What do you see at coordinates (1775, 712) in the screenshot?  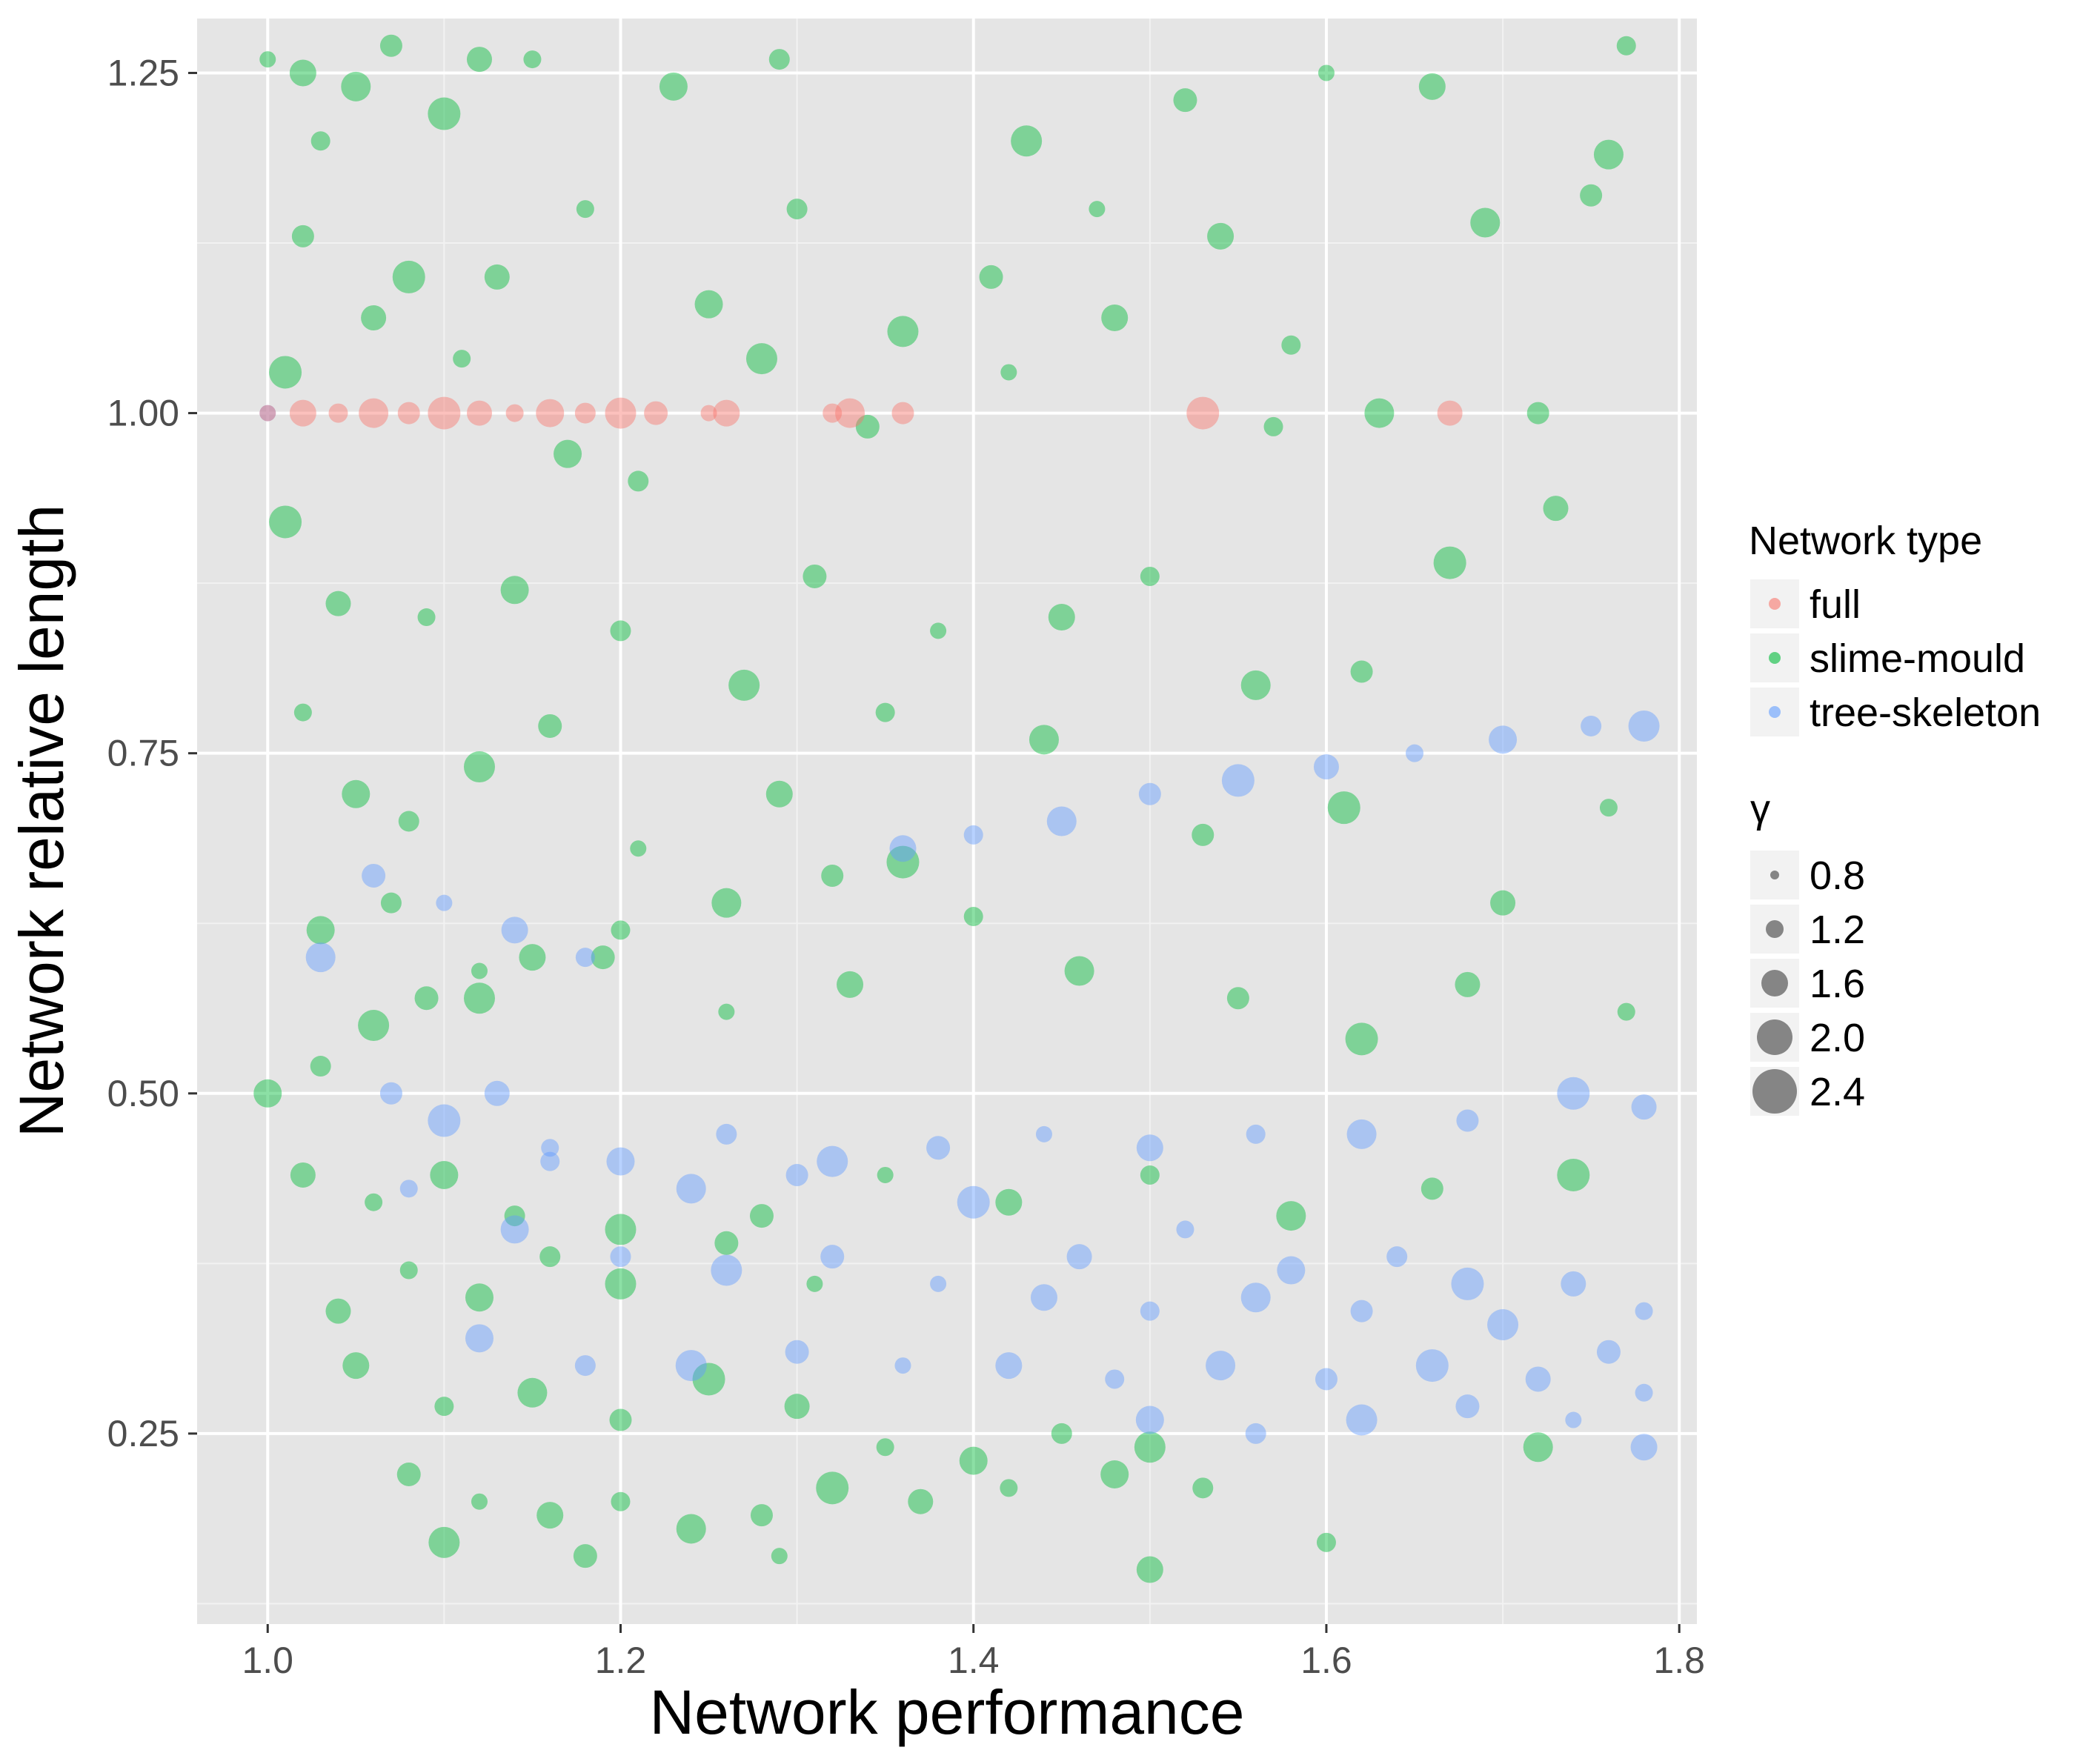 I see `legend-key-tree-skeleton` at bounding box center [1775, 712].